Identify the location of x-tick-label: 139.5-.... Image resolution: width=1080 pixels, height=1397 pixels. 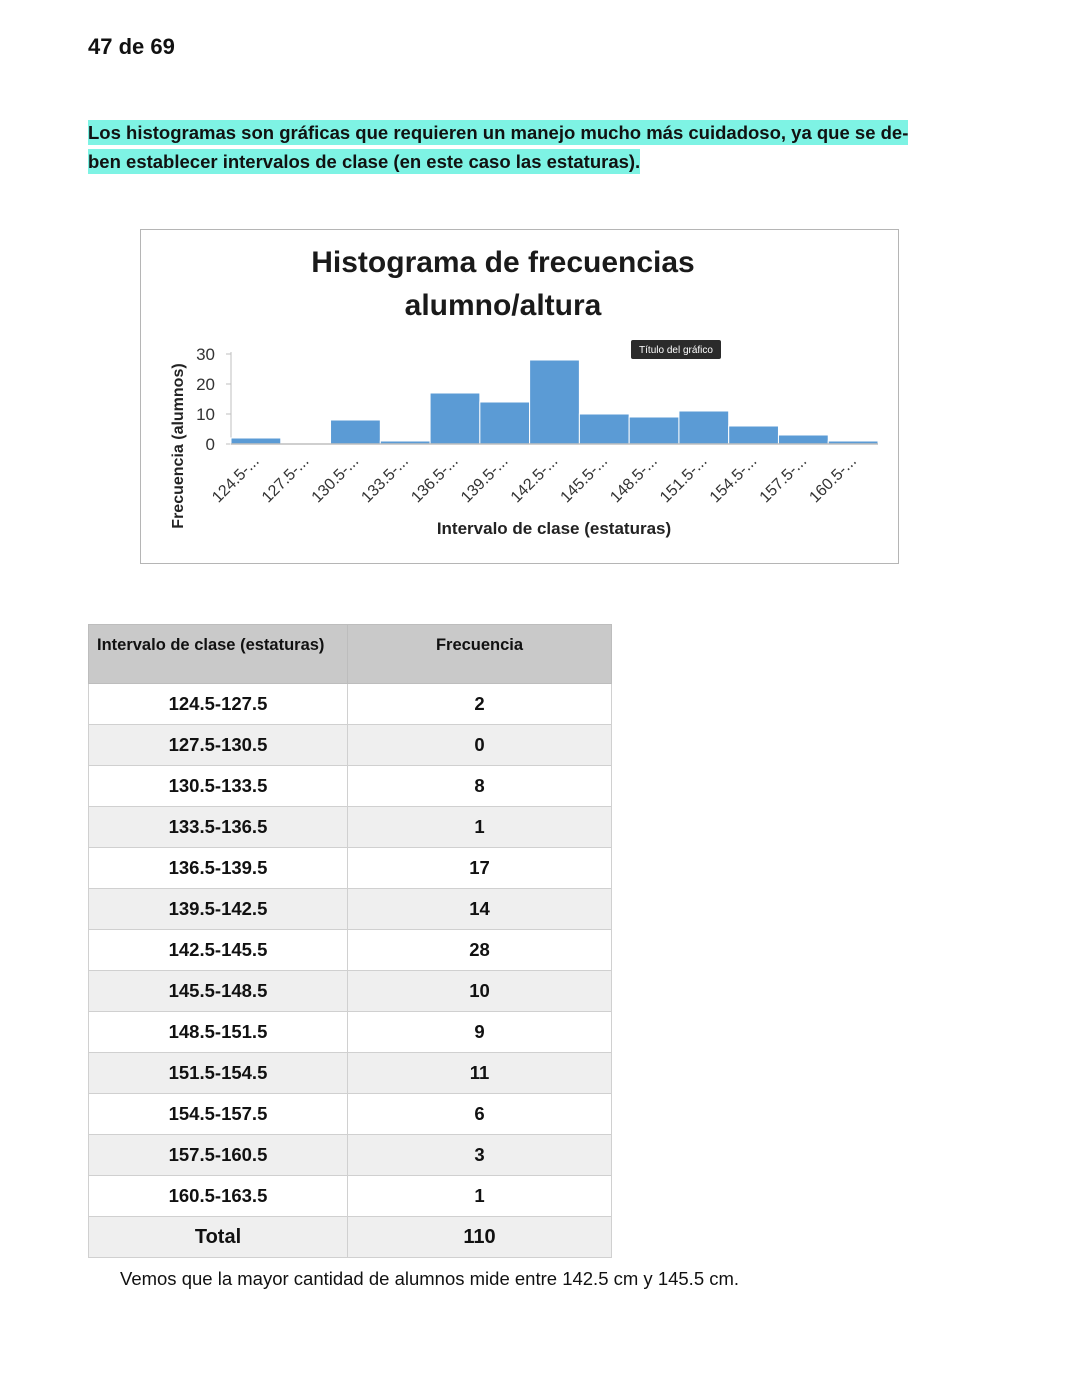
(485, 480).